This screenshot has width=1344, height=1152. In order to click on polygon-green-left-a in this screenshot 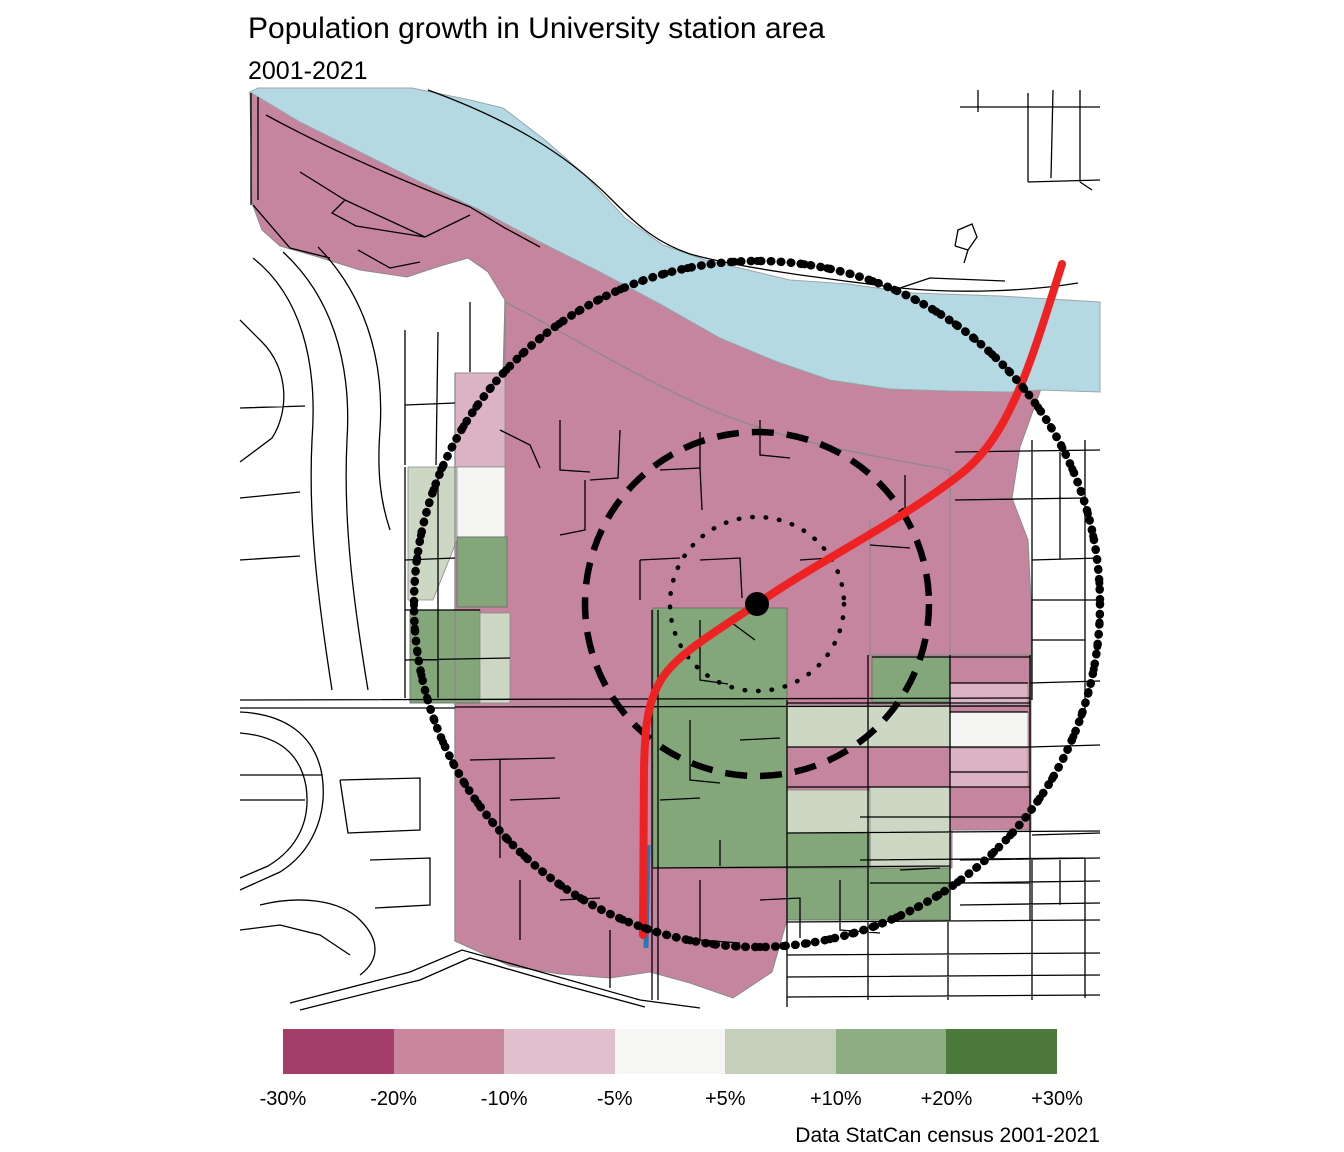, I will do `click(482, 572)`.